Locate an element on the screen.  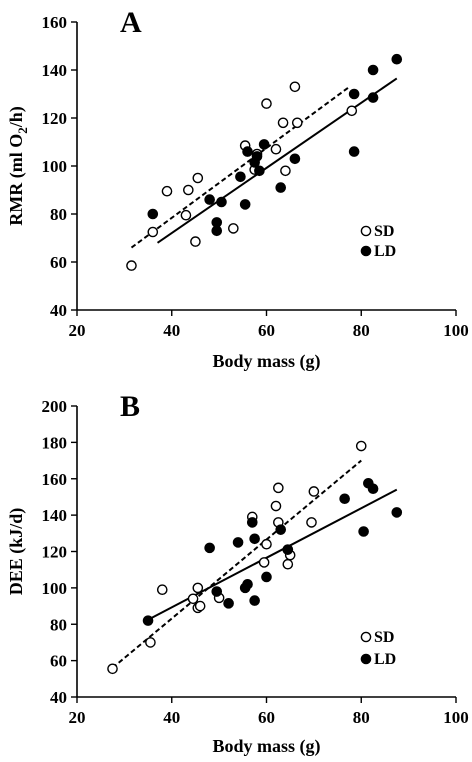
panel-label: B is located at coordinates (130, 406).